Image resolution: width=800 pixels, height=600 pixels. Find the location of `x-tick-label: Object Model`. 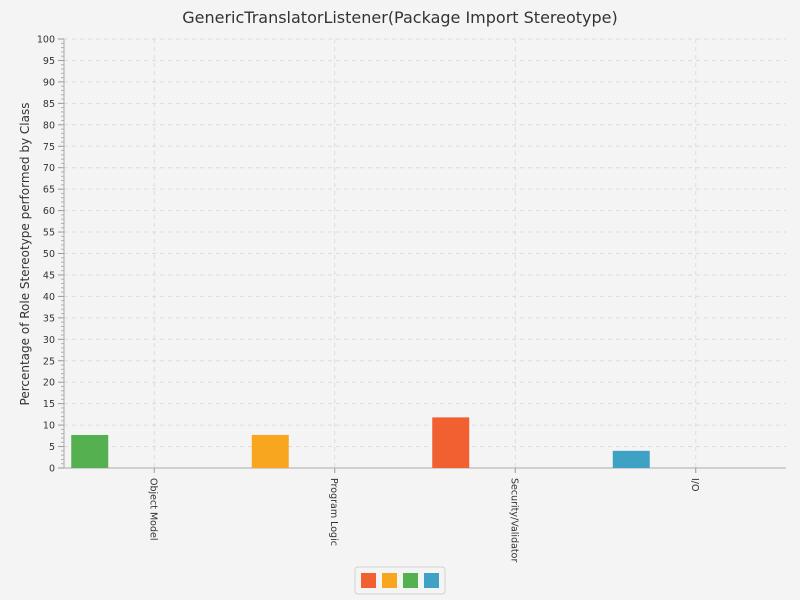

x-tick-label: Object Model is located at coordinates (152, 509).